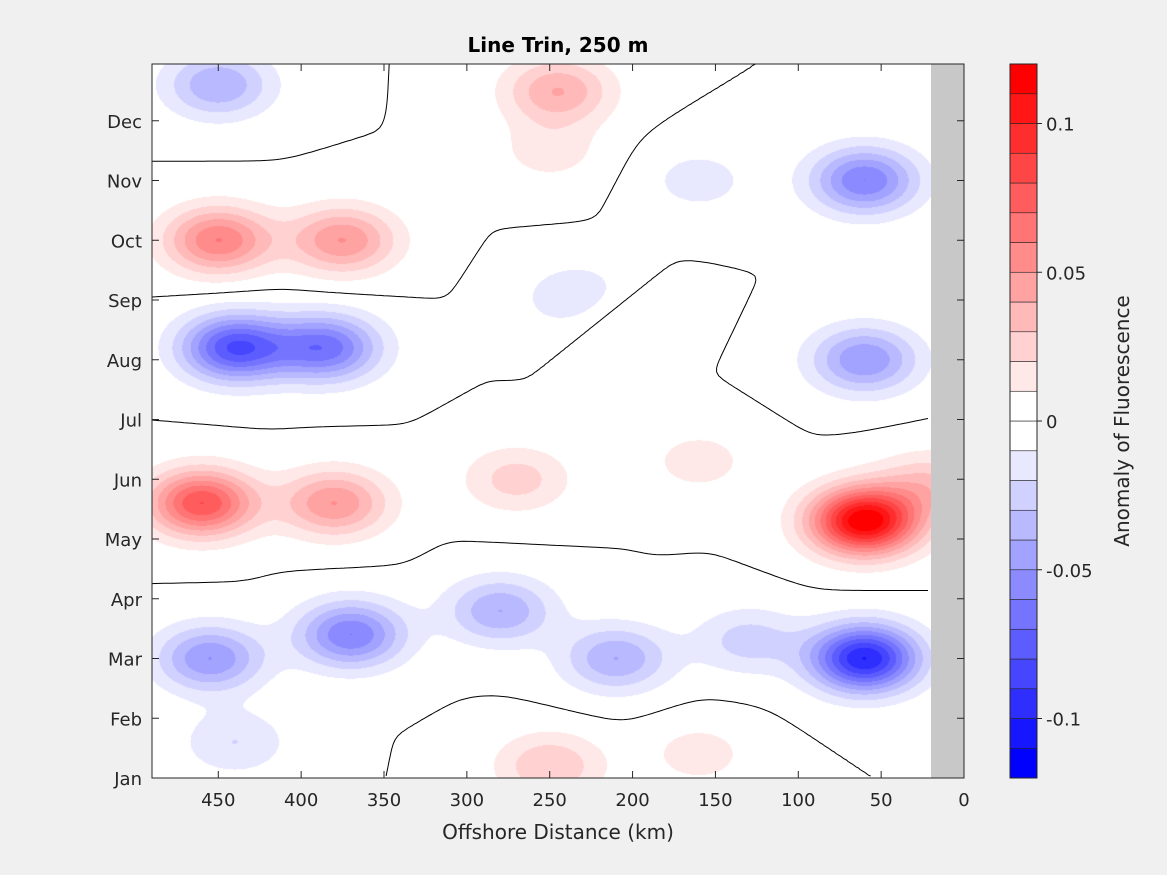 The height and width of the screenshot is (875, 1167). Describe the element at coordinates (124, 361) in the screenshot. I see `y-tick-label: Aug` at that location.